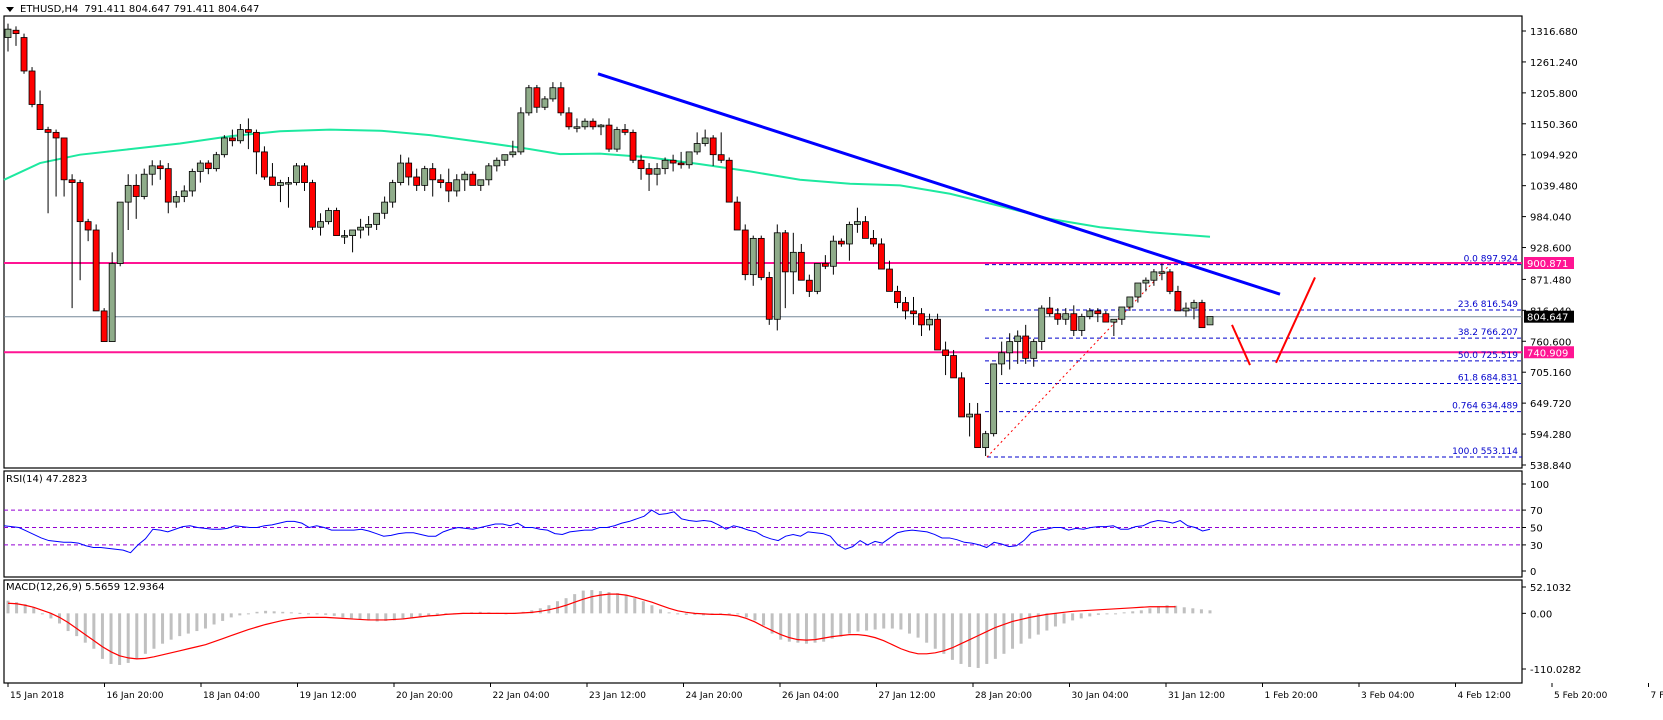  What do you see at coordinates (1295, 320) in the screenshot?
I see `projection-up-line` at bounding box center [1295, 320].